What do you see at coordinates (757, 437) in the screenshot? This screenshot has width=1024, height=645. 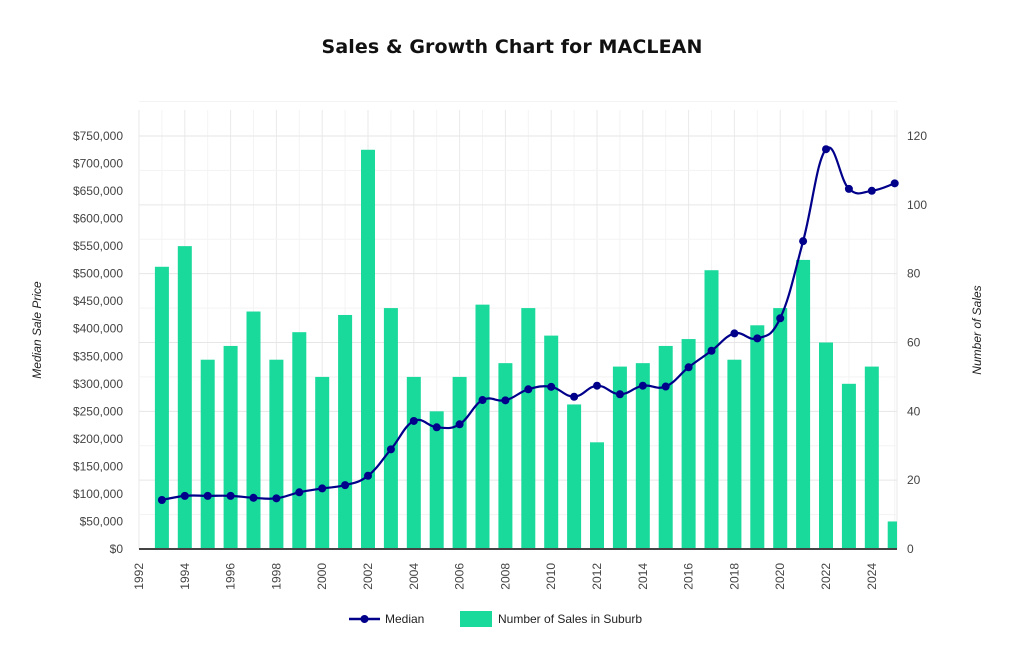 I see `bar-2019` at bounding box center [757, 437].